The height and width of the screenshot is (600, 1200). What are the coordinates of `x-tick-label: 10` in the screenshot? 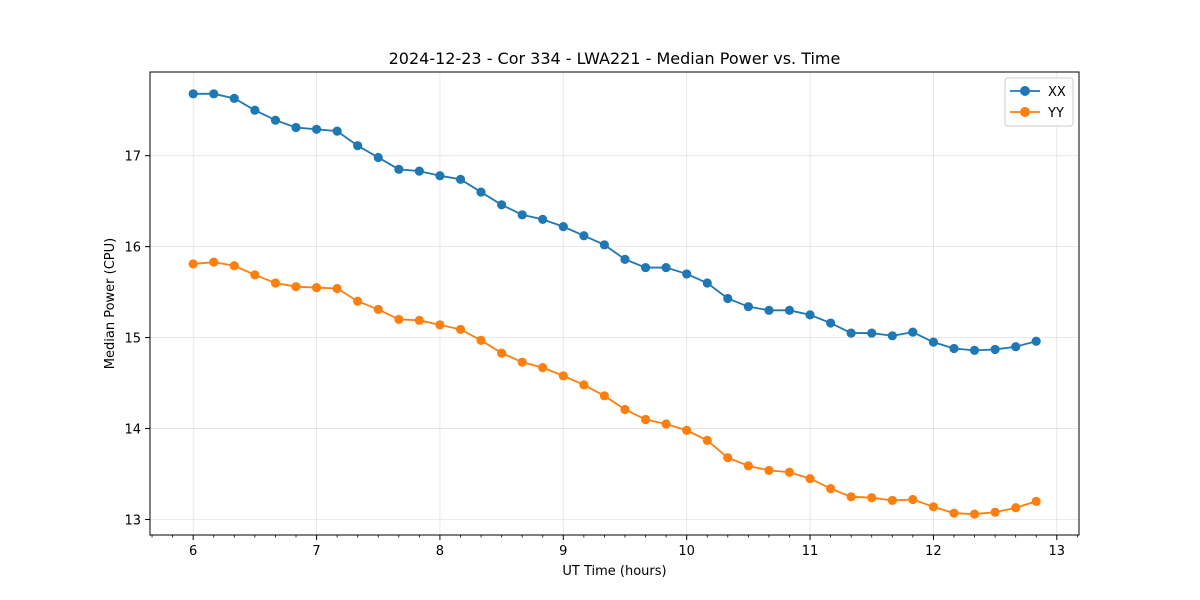 It's located at (686, 551).